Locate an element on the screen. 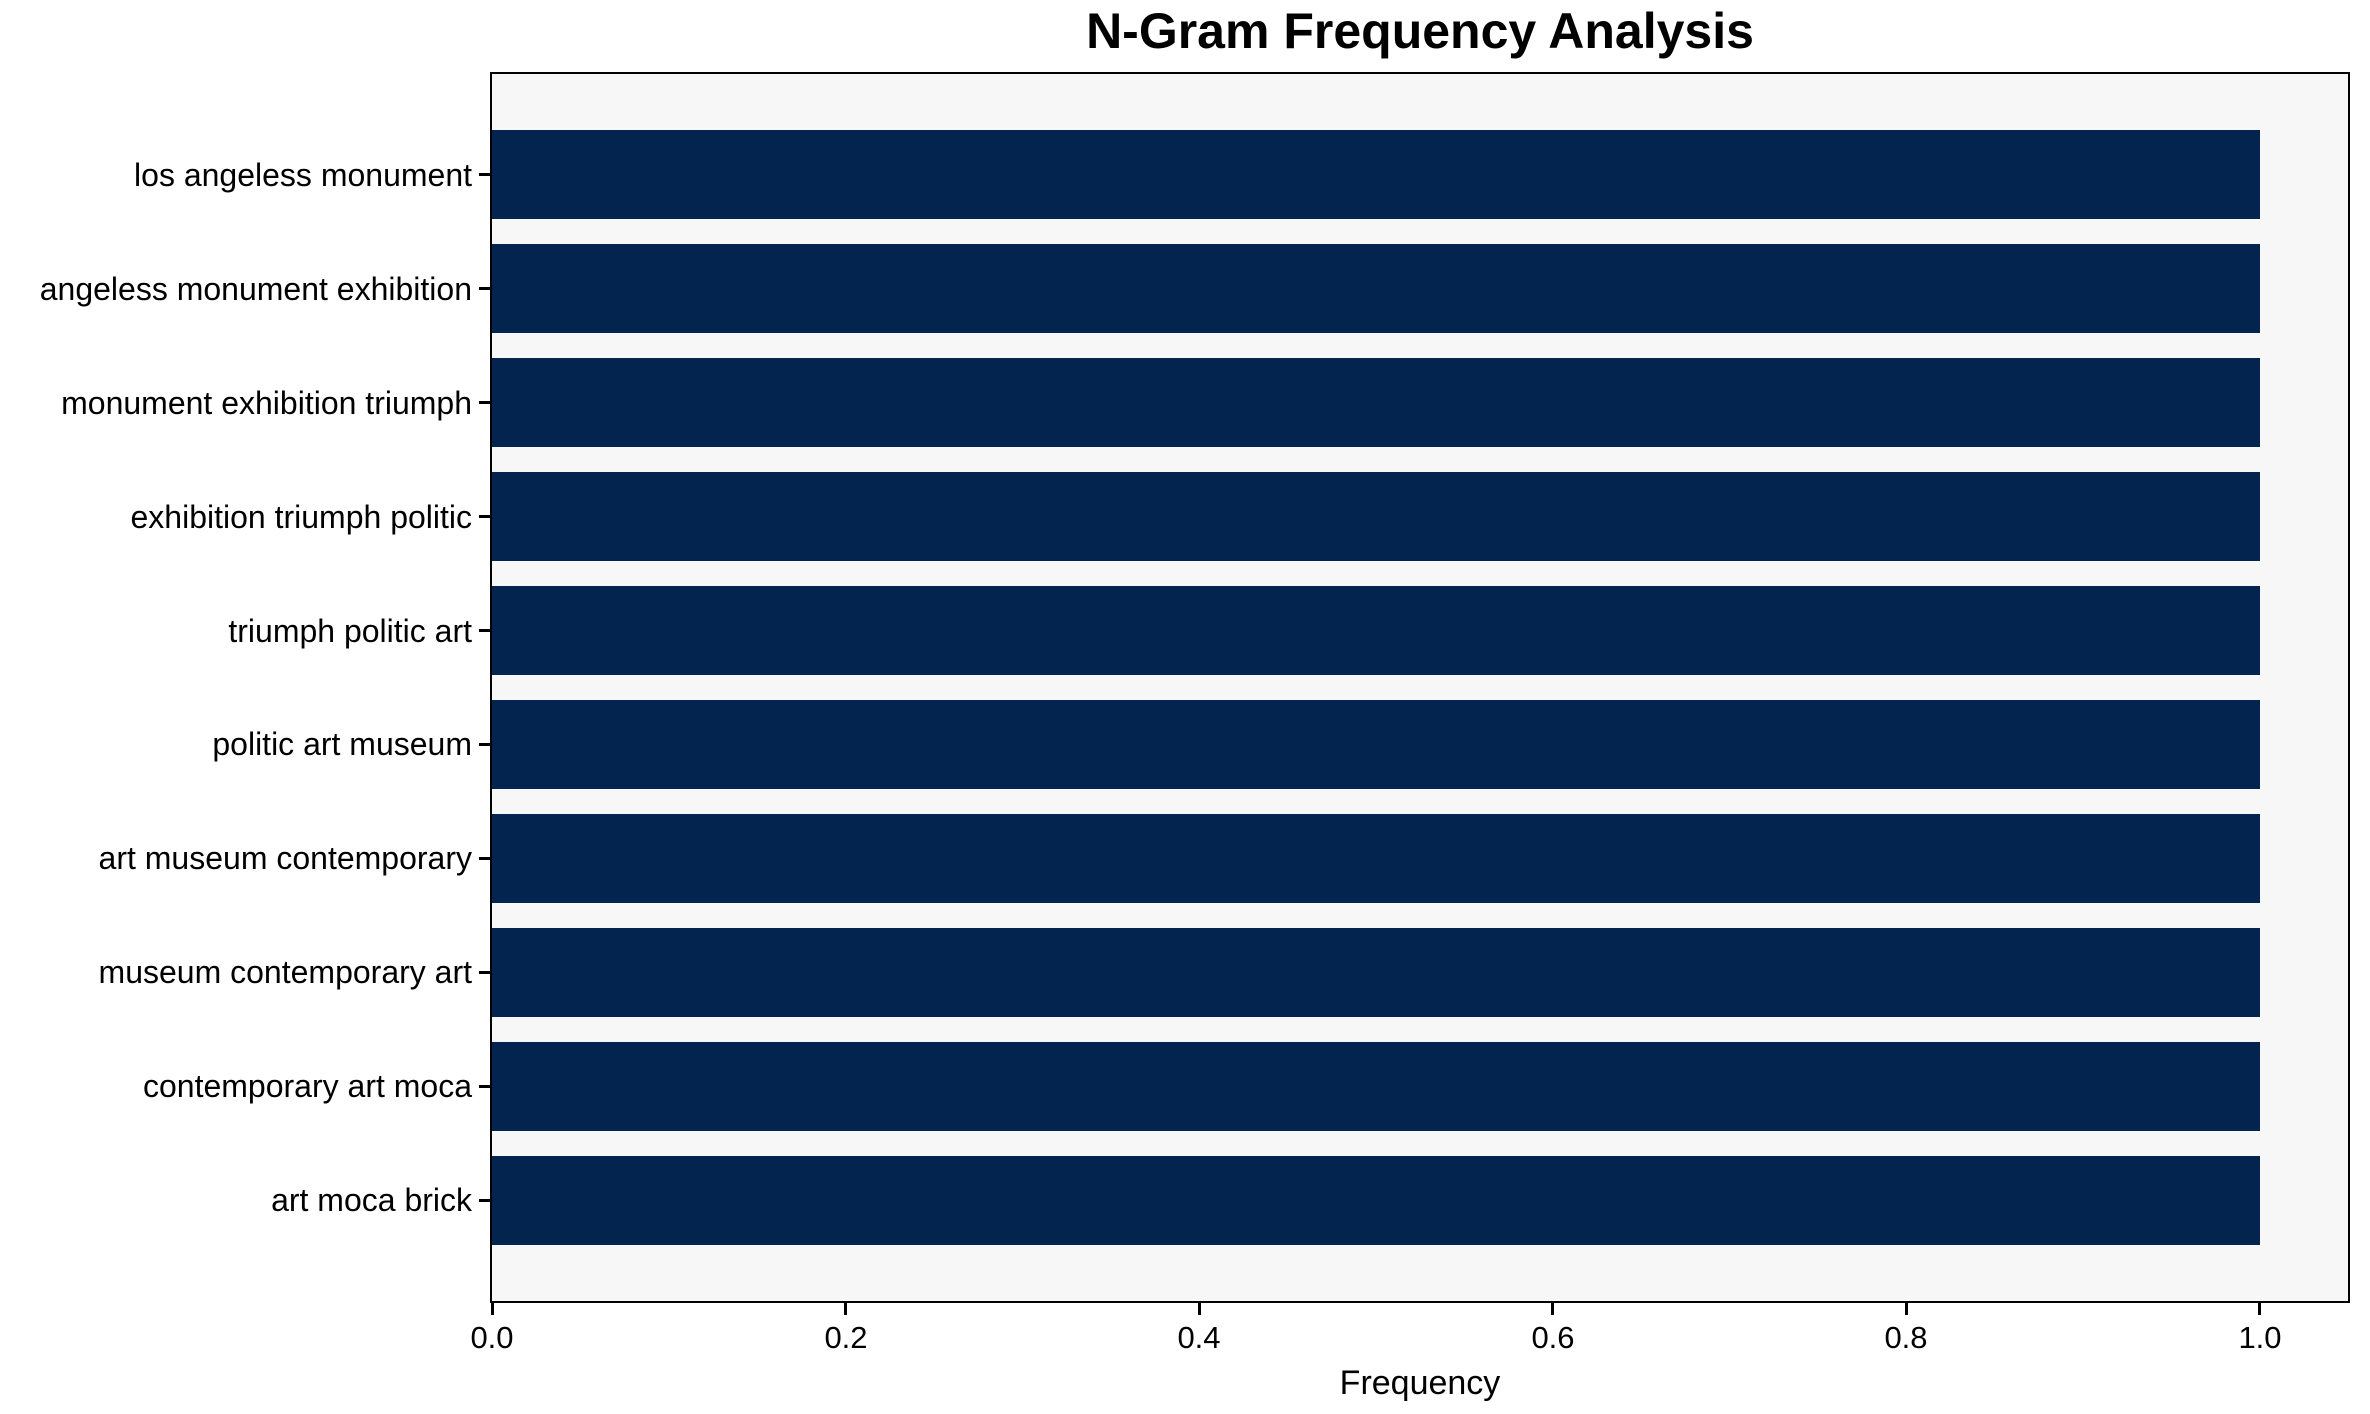  x-tick-label: 0.6 is located at coordinates (1553, 1337).